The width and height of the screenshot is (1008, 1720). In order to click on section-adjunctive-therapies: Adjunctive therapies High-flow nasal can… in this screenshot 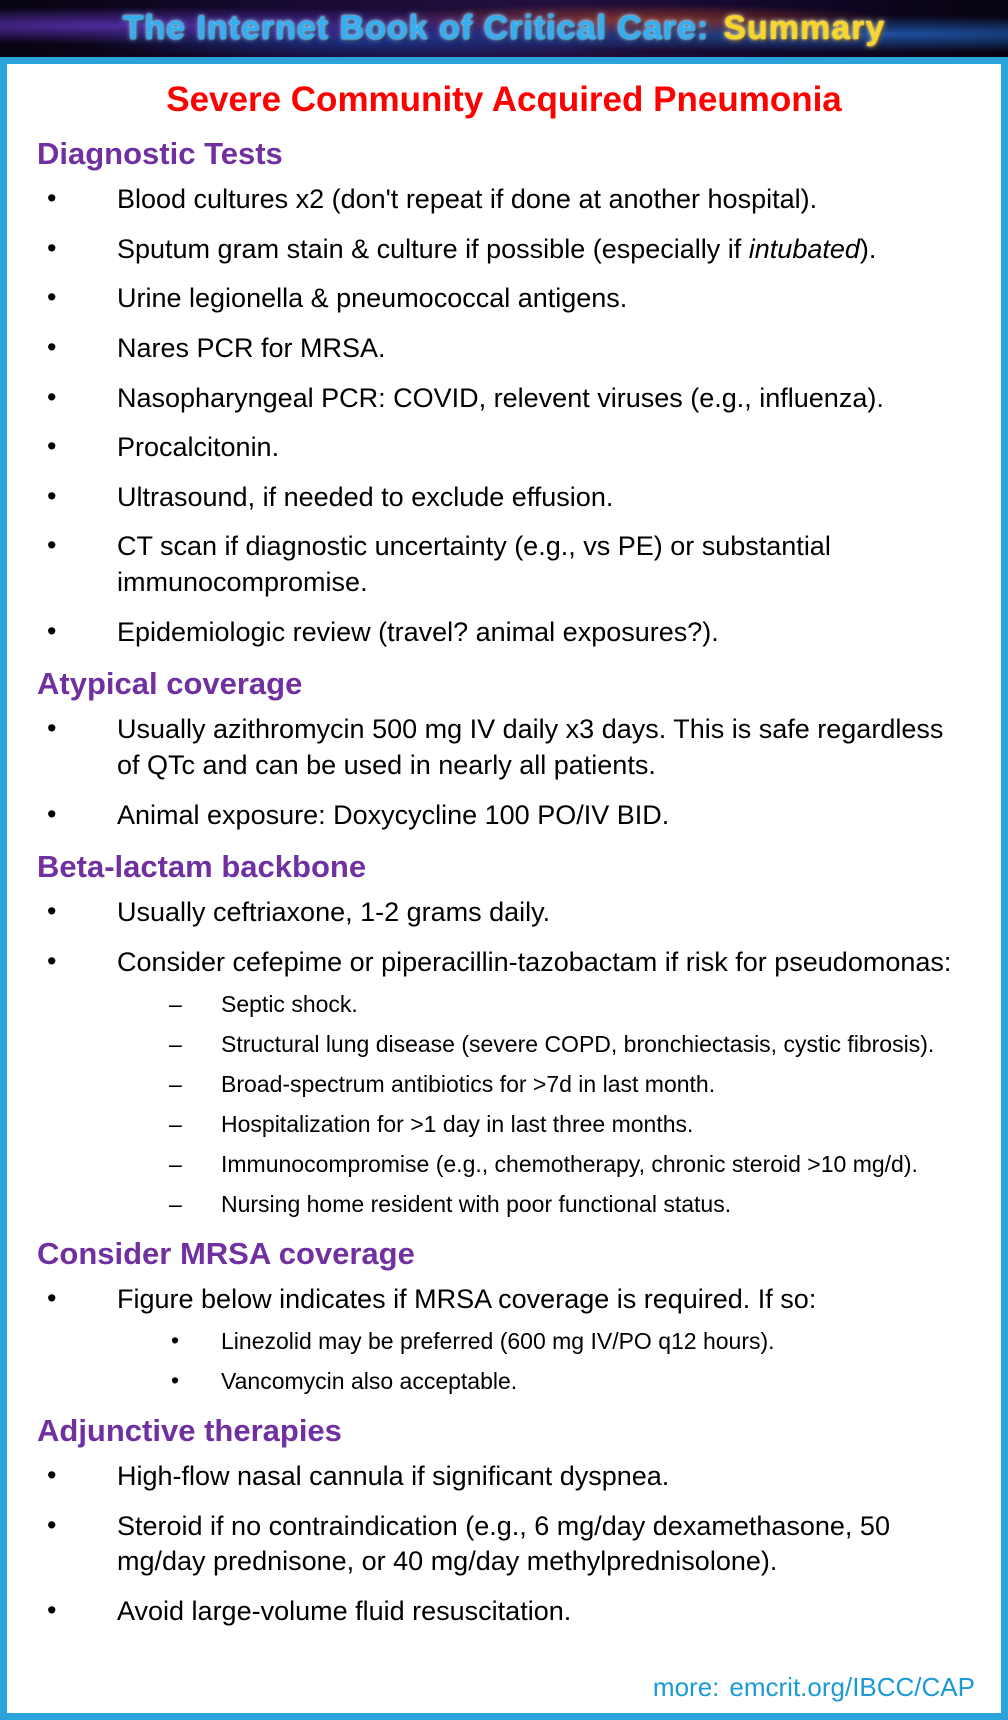, I will do `click(504, 1521)`.